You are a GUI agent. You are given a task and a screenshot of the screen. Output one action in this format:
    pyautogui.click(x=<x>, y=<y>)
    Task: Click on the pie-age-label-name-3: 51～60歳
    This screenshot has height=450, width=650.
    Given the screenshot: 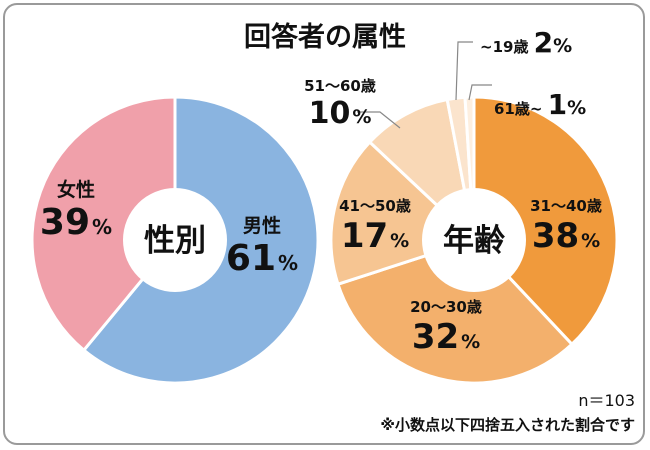 What is the action you would take?
    pyautogui.click(x=340, y=86)
    